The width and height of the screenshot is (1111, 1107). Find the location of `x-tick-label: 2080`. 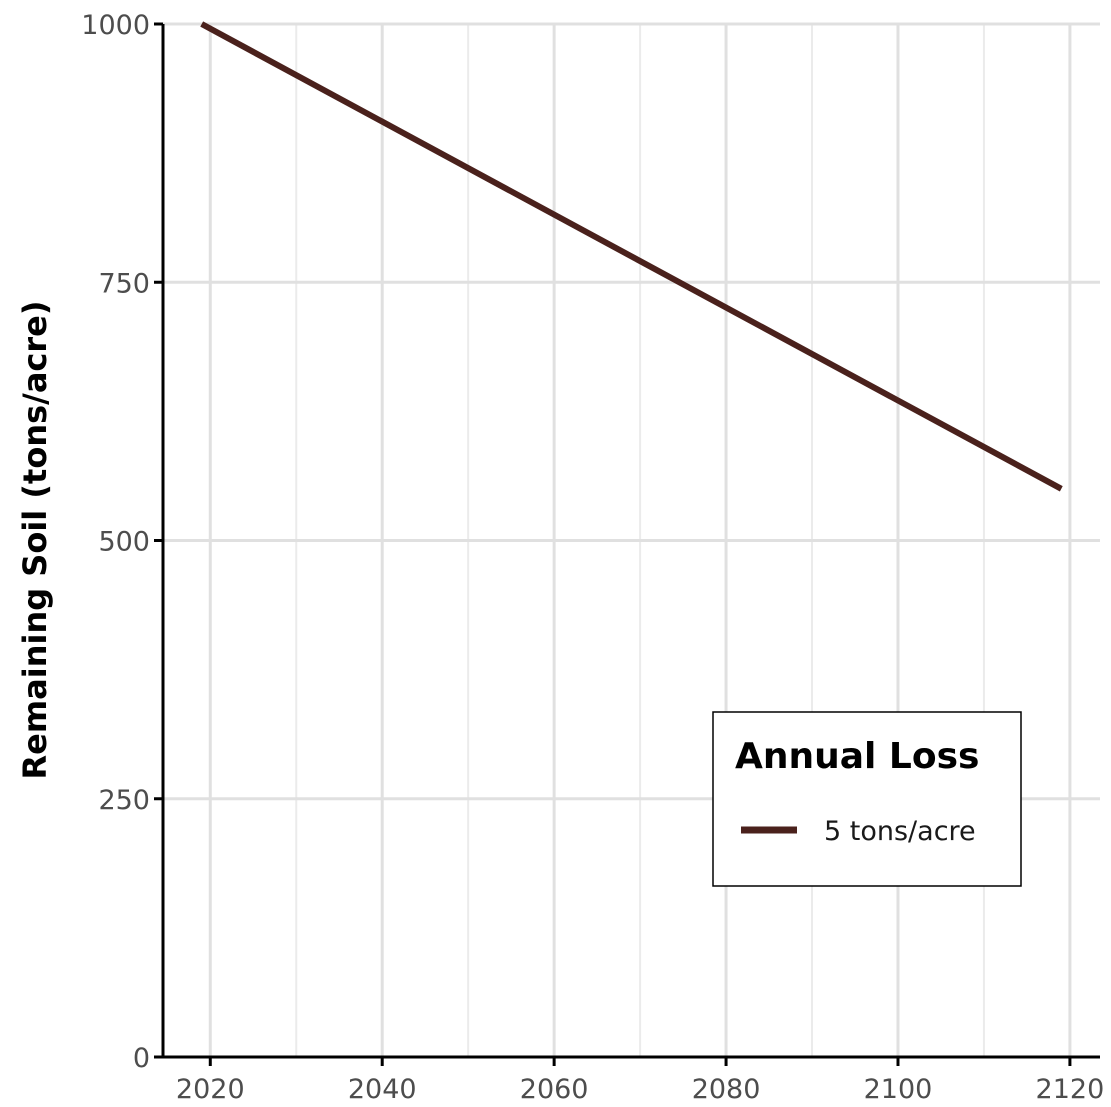

x-tick-label: 2080 is located at coordinates (726, 1089).